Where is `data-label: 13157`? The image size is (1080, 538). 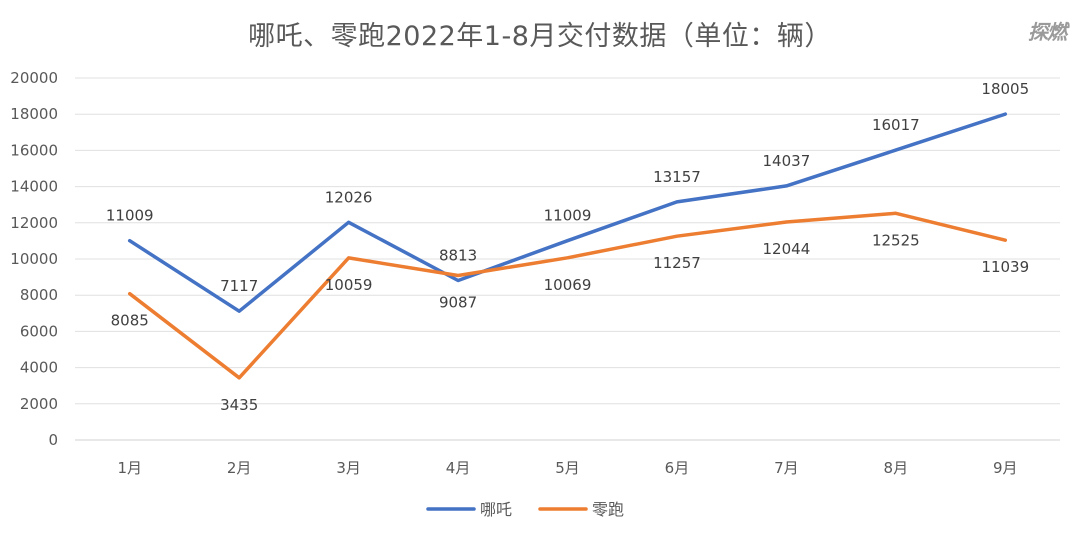
data-label: 13157 is located at coordinates (677, 177).